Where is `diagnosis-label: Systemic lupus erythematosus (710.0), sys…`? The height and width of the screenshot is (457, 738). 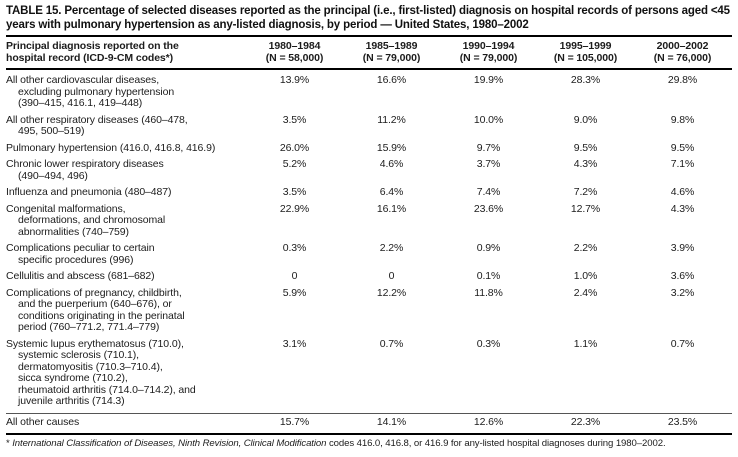
diagnosis-label: Systemic lupus erythematosus (710.0), sys… is located at coordinates (126, 372).